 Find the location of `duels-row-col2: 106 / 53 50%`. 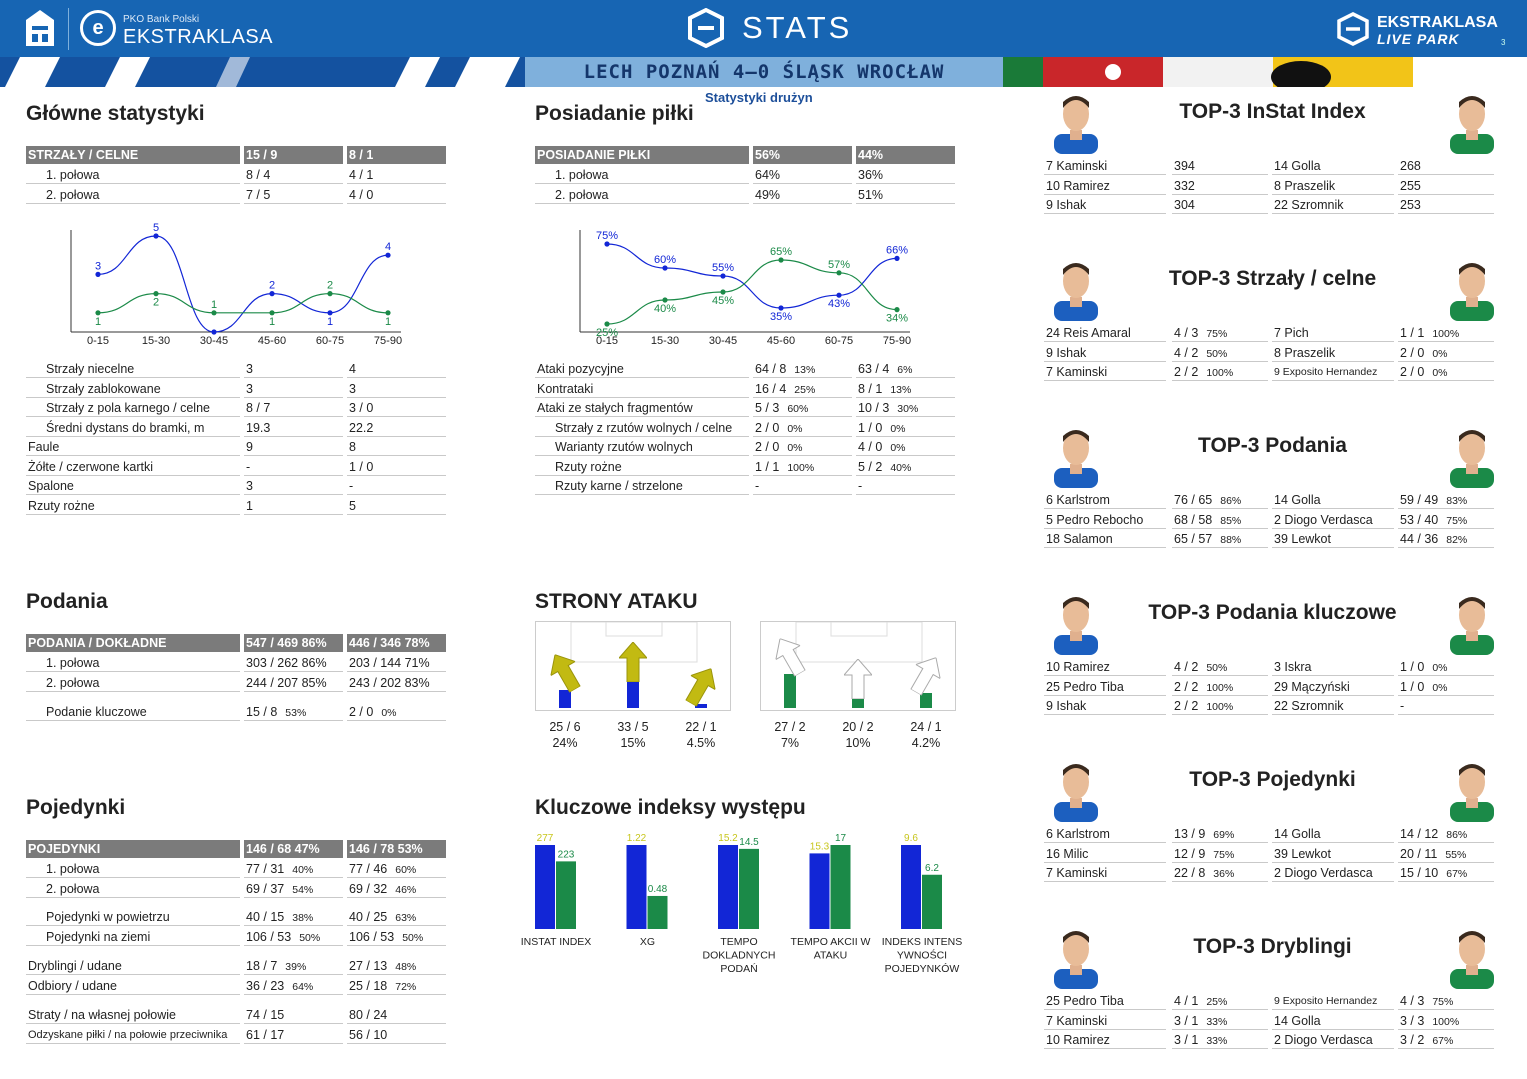

duels-row-col2: 106 / 53 50% is located at coordinates (396, 937).